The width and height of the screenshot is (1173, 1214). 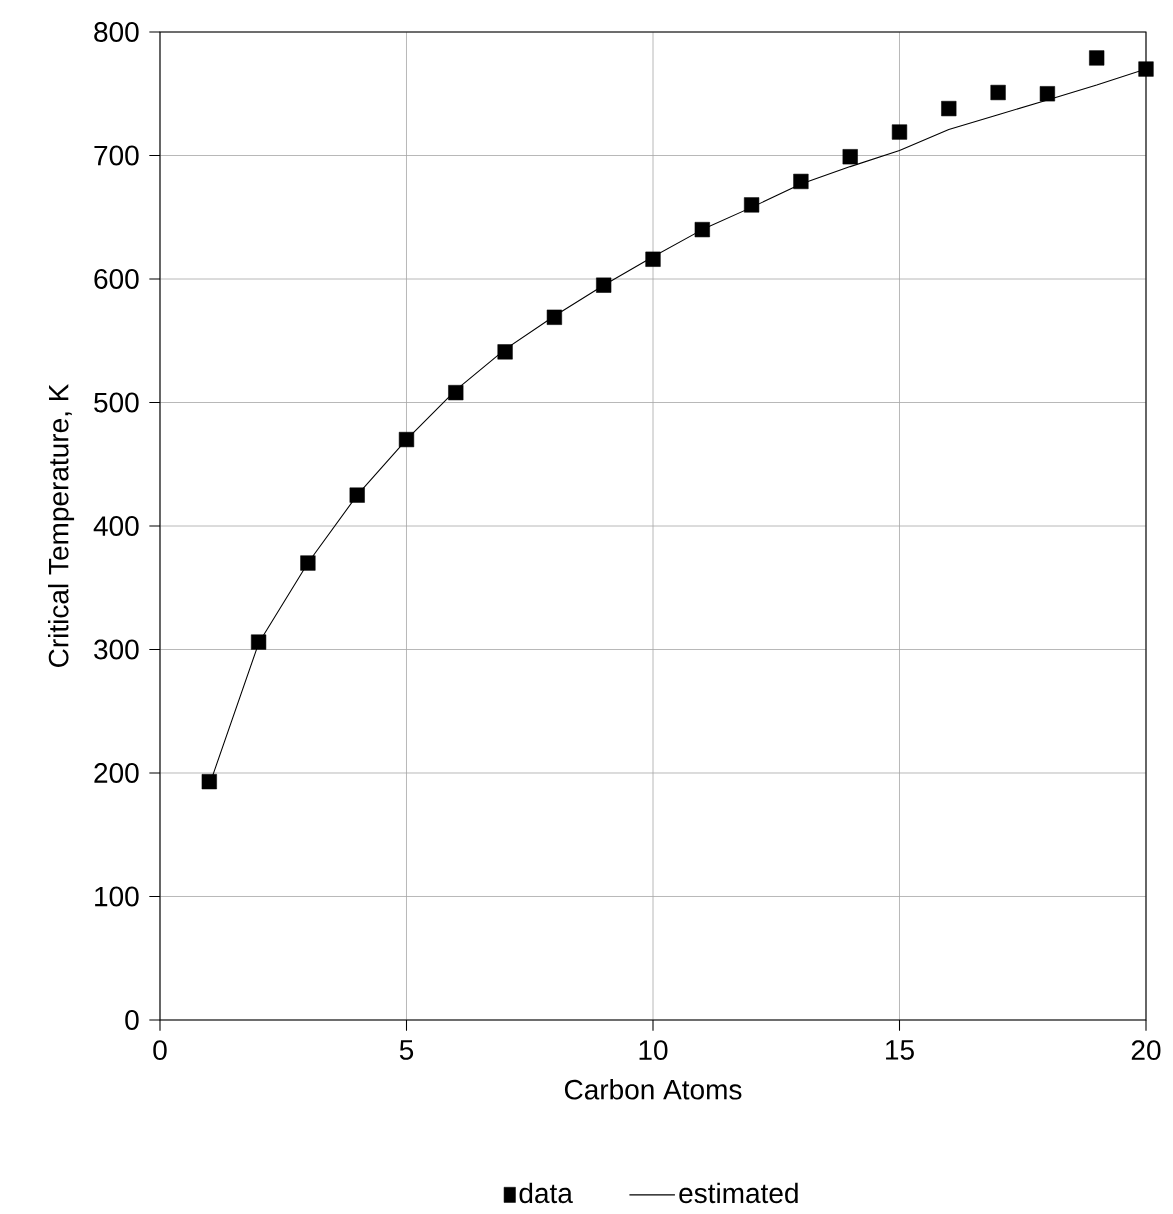 What do you see at coordinates (116, 155) in the screenshot?
I see `y-tick-label: 700` at bounding box center [116, 155].